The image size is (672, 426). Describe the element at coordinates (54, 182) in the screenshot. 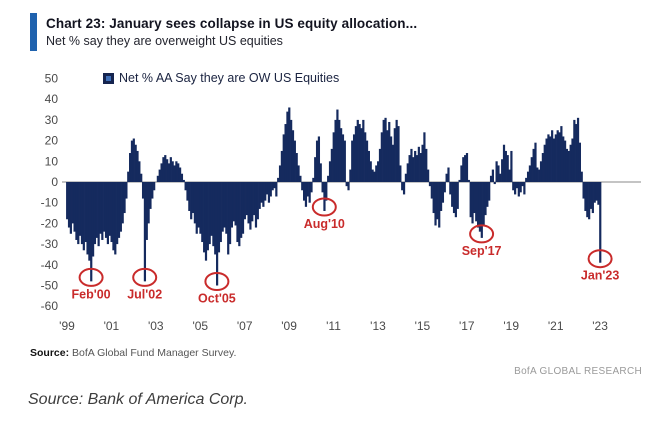

I see `y-tick-label: 0` at that location.